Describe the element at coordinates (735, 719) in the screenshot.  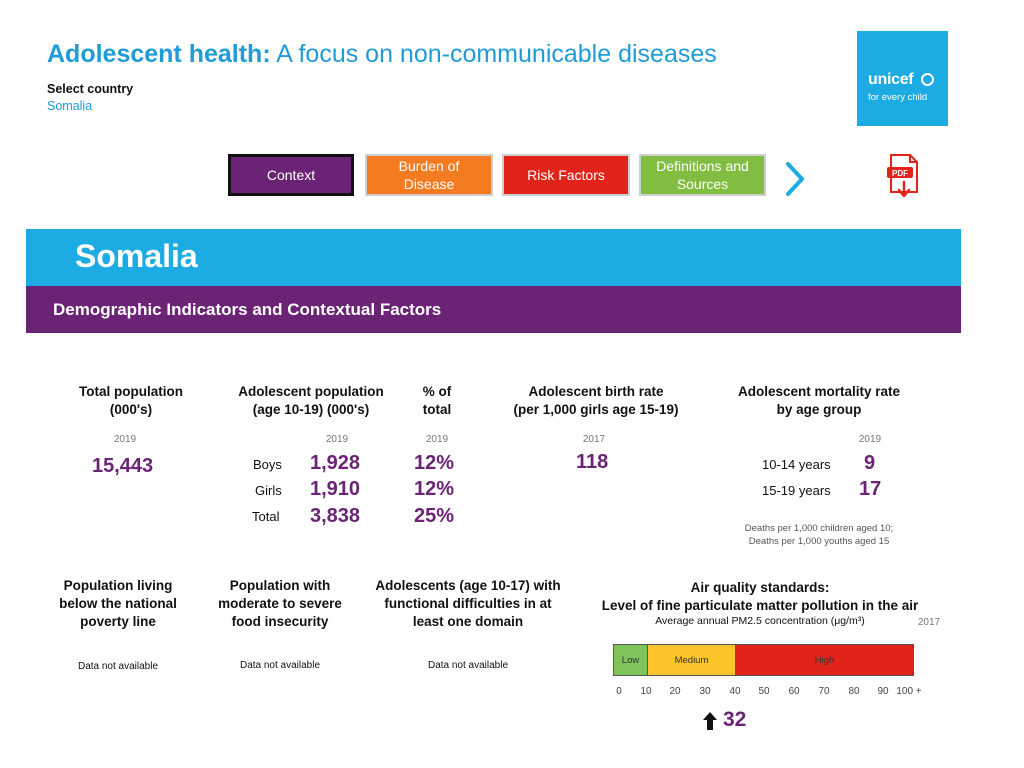
I see `pm25-value: 32` at that location.